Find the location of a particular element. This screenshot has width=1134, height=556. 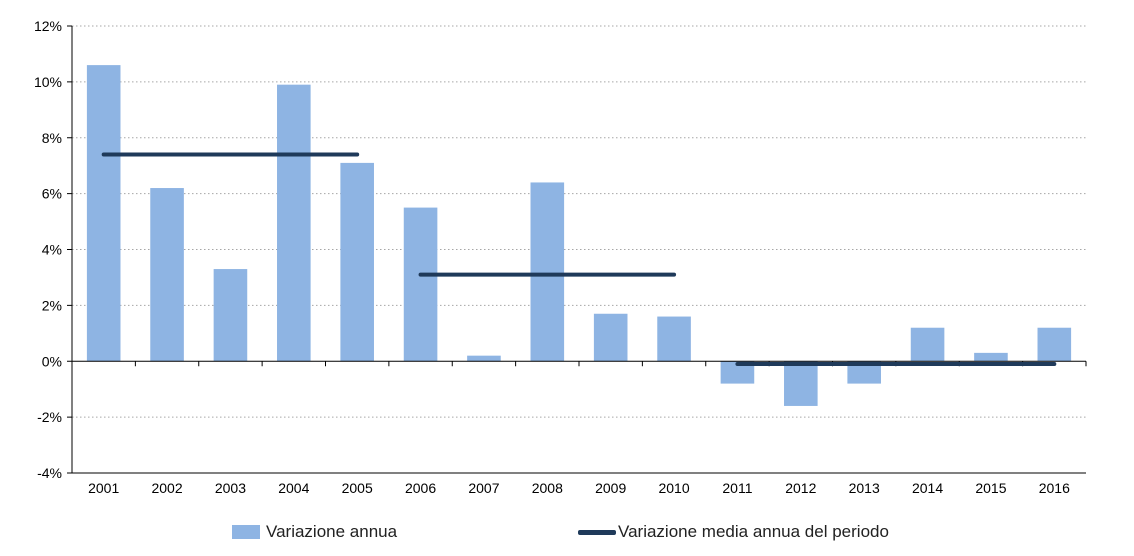

y-tick-label-2: 2% is located at coordinates (52, 305).